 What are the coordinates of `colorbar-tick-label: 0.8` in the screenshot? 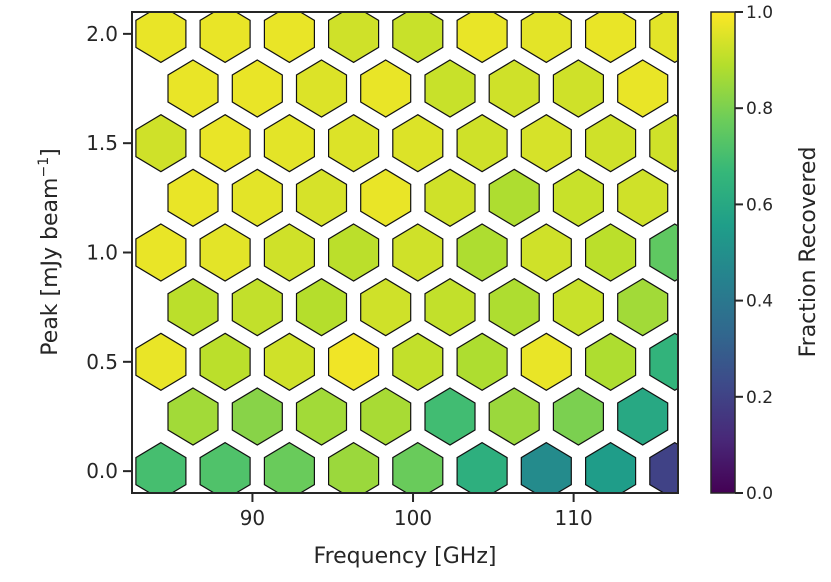 It's located at (759, 109).